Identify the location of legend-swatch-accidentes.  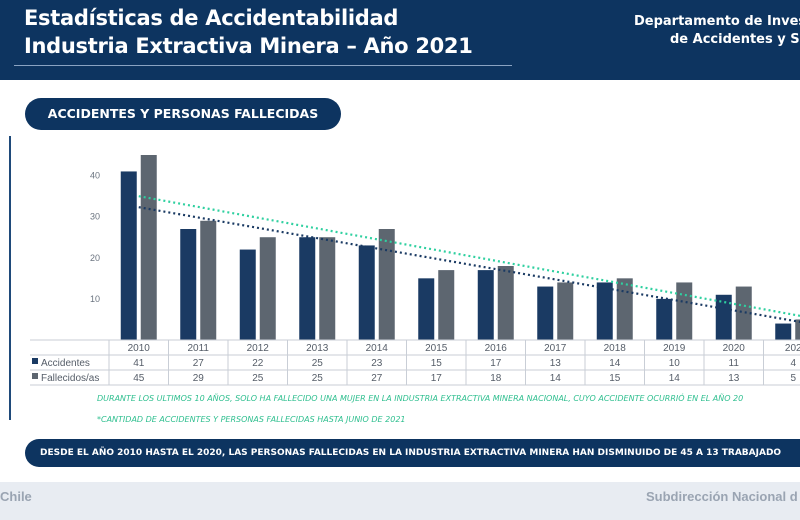
(35, 361).